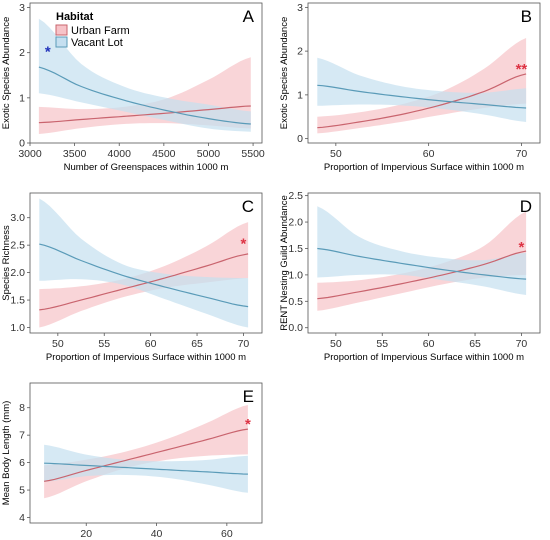 This screenshot has height=540, width=550. I want to click on panel-label: E, so click(248, 396).